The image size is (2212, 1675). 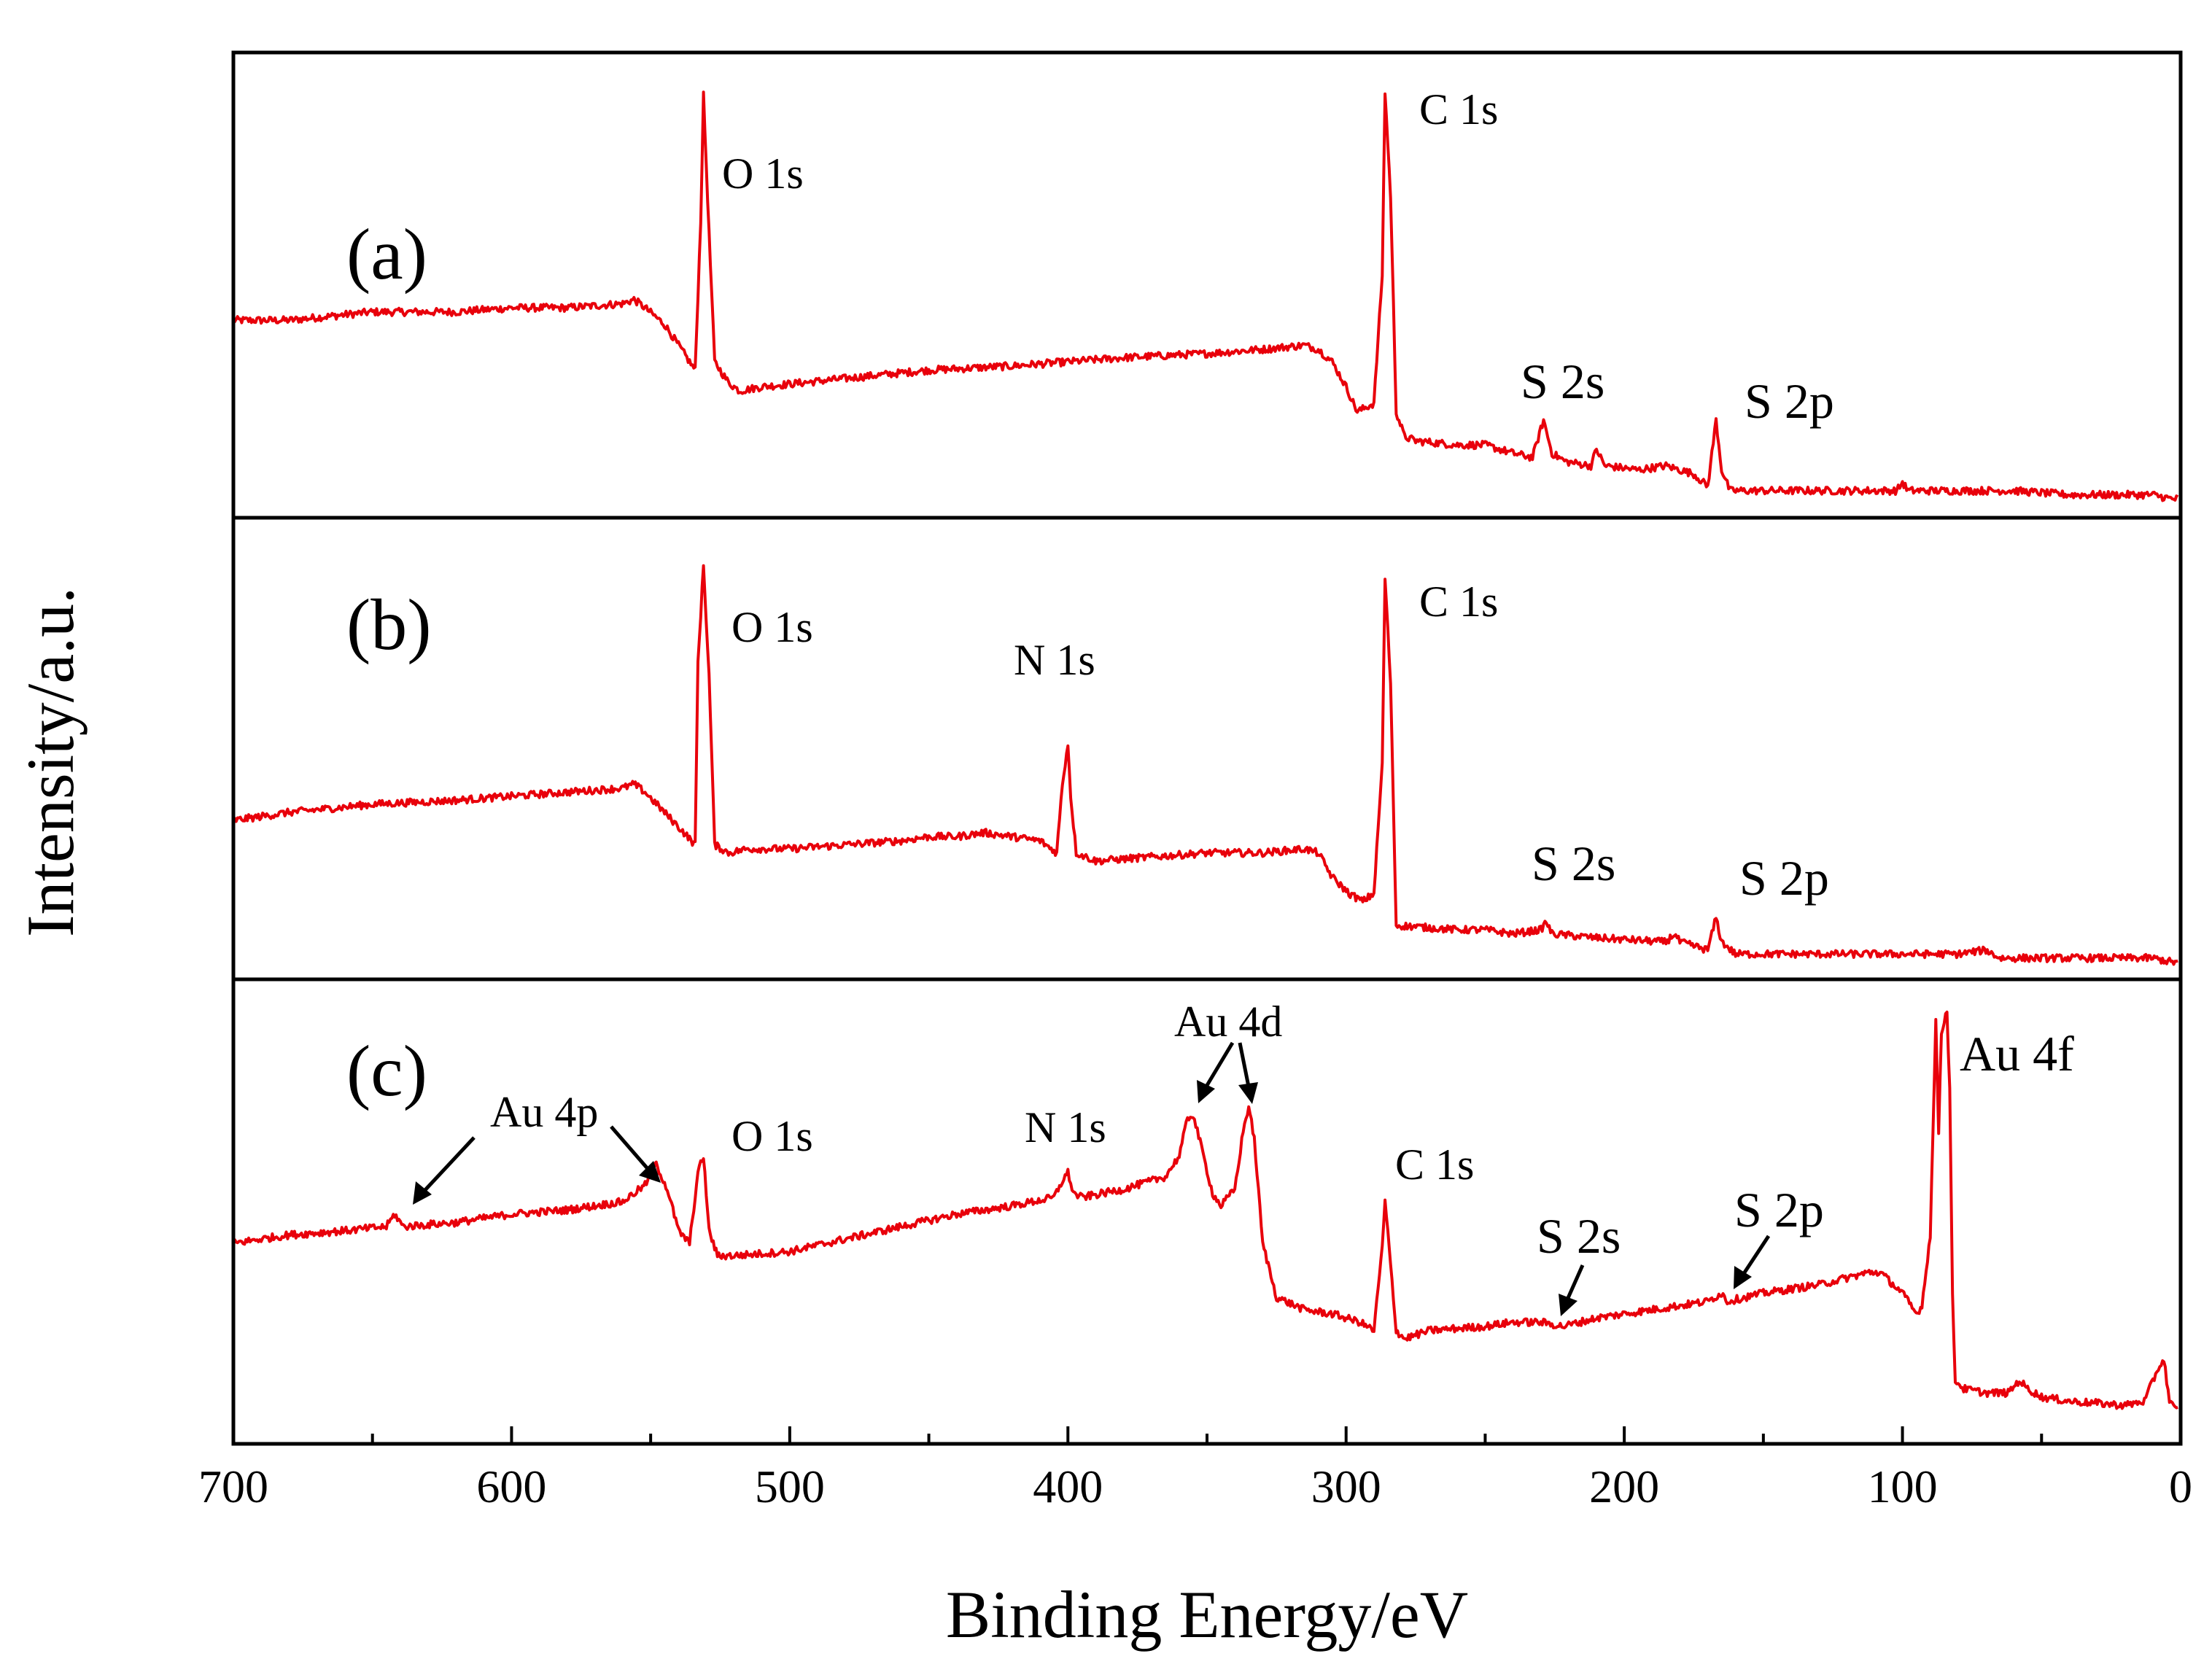 What do you see at coordinates (1572, 1290) in the screenshot?
I see `arrow-s2s` at bounding box center [1572, 1290].